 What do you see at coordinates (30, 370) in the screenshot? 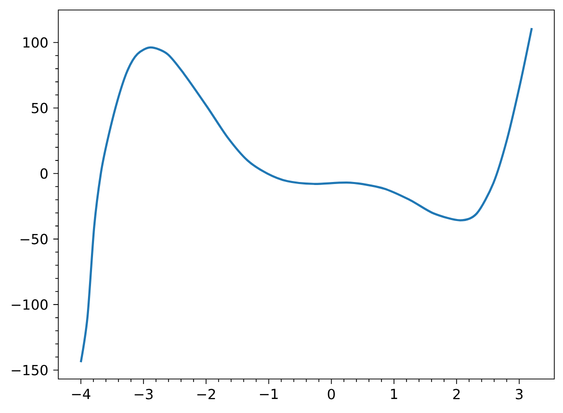
I see `y-tick-label: −150` at bounding box center [30, 370].